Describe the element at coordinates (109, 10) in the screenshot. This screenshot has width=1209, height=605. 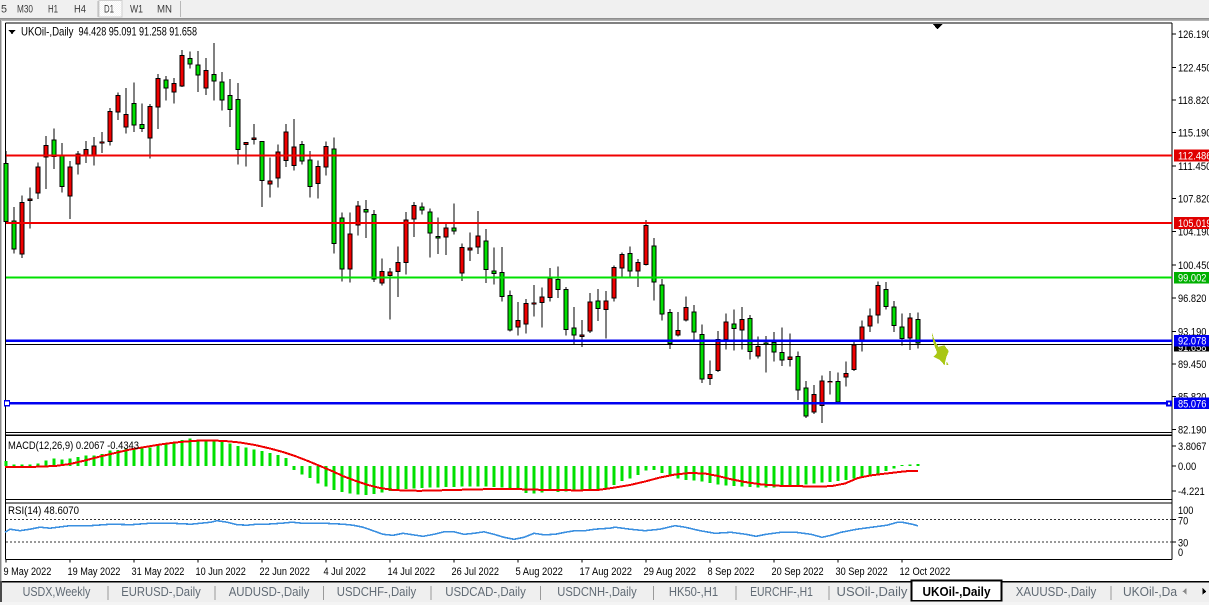
I see `svg-text: D1` at that location.